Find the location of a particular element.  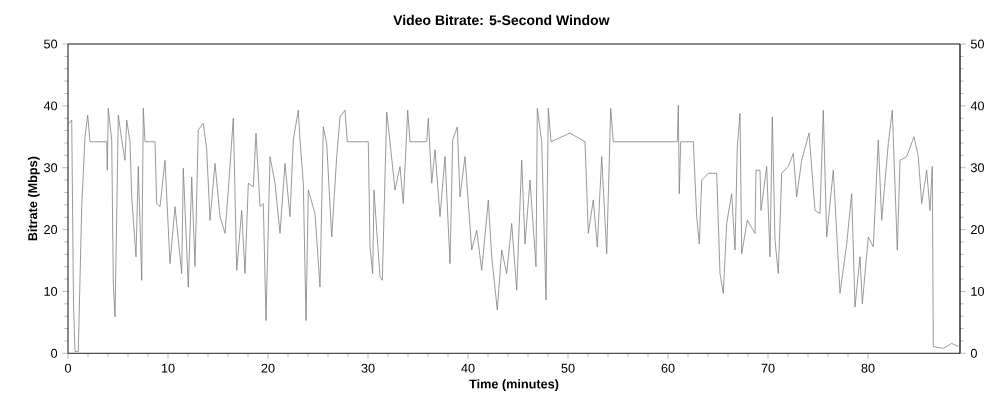

y-tick-label: 10 is located at coordinates (51, 291).